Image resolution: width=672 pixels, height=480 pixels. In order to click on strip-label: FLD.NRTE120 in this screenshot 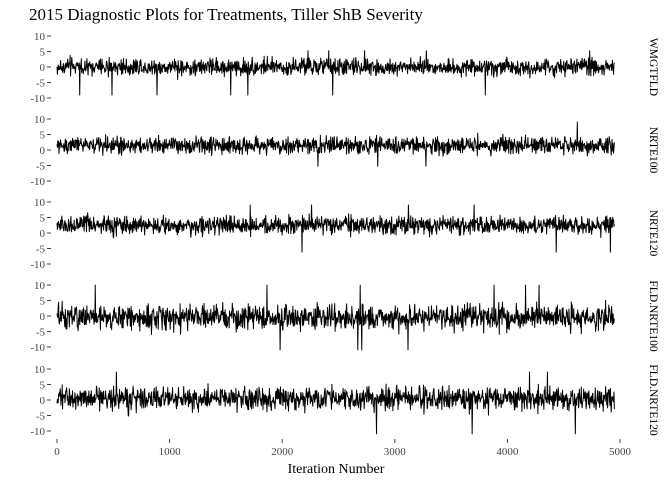, I will do `click(653, 399)`.